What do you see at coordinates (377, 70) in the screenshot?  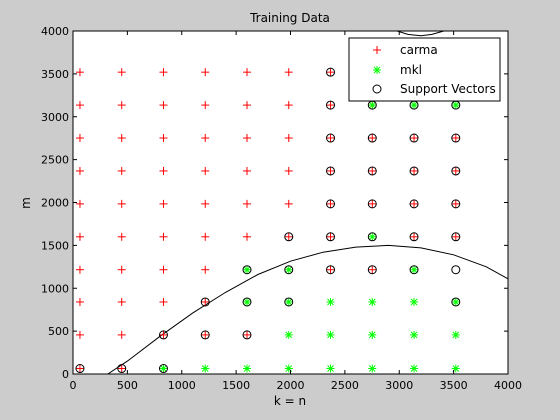 I see `legend-mkl-marker` at bounding box center [377, 70].